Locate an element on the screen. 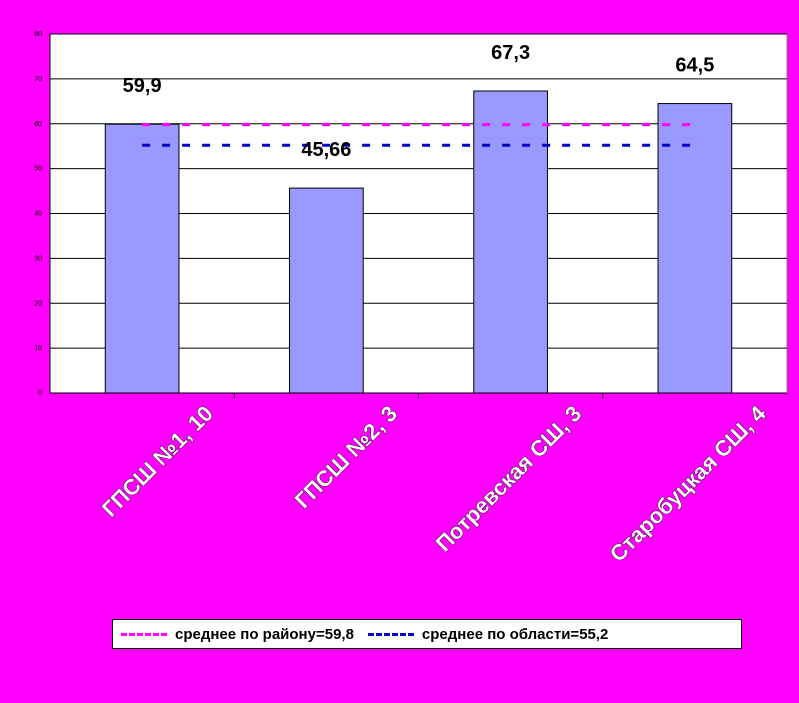 This screenshot has height=703, width=799. category-label-4: Старобуцкая СШ, 4 is located at coordinates (688, 483).